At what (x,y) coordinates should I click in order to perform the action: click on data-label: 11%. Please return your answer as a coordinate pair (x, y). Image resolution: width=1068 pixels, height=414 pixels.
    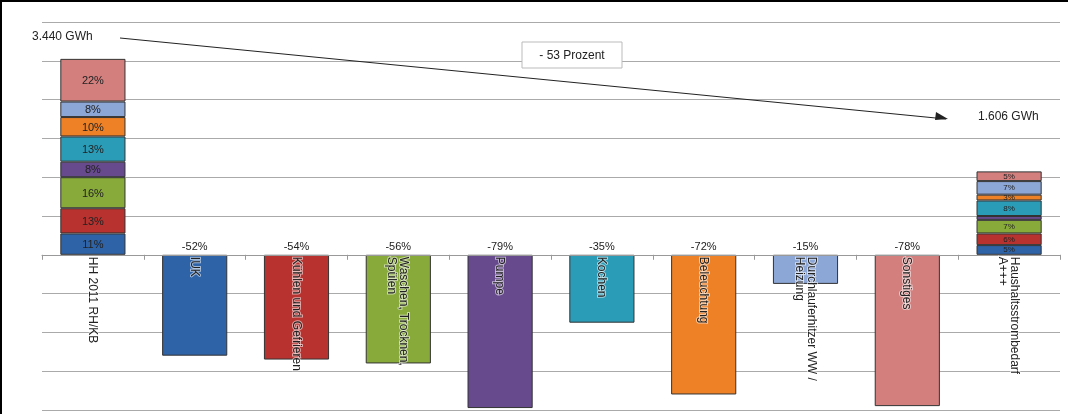
    Looking at the image, I should click on (93, 244).